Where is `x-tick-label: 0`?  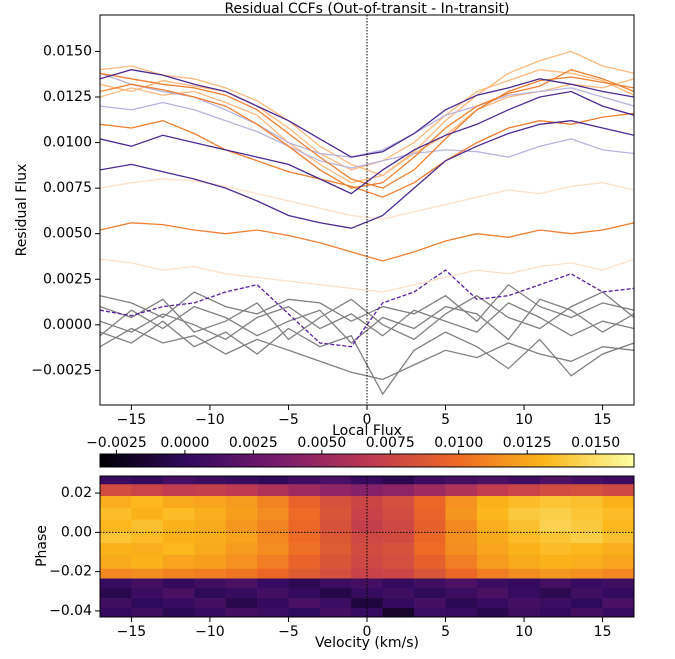 x-tick-label: 0 is located at coordinates (367, 420).